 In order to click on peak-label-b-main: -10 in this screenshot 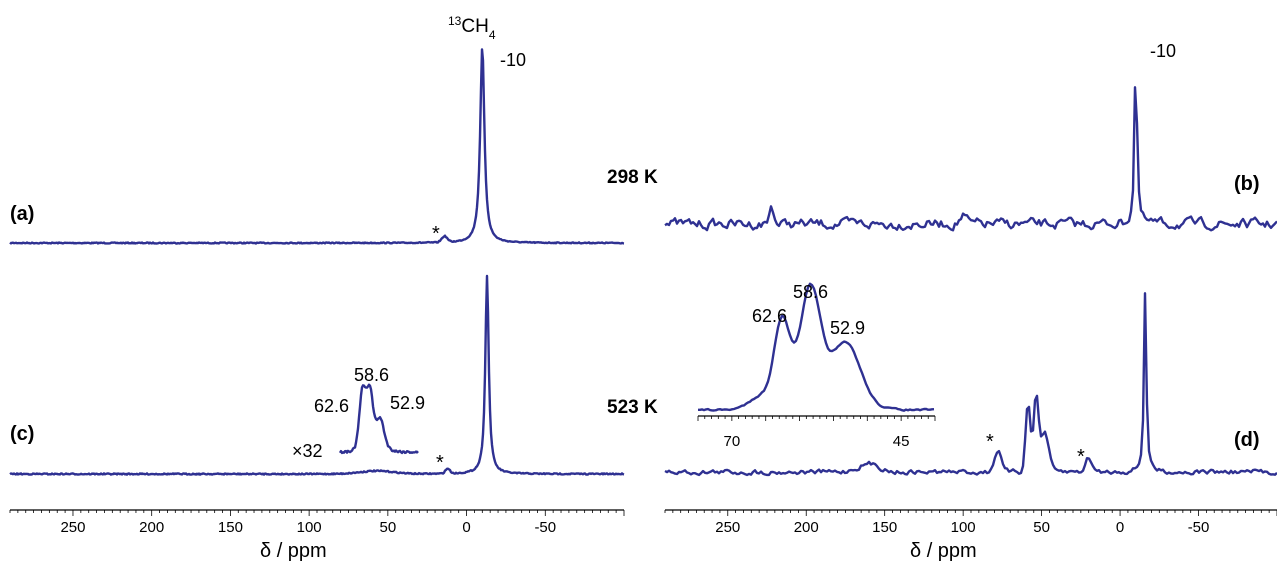, I will do `click(1163, 51)`.